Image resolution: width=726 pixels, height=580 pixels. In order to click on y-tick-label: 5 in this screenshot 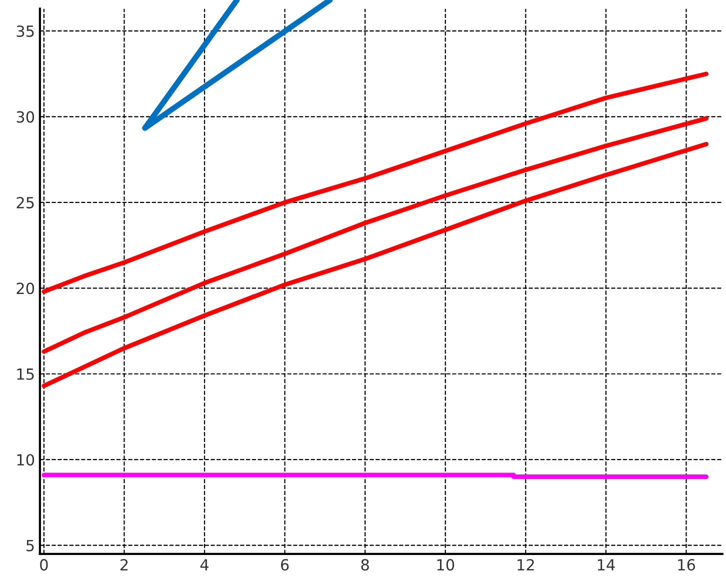, I will do `click(30, 546)`.